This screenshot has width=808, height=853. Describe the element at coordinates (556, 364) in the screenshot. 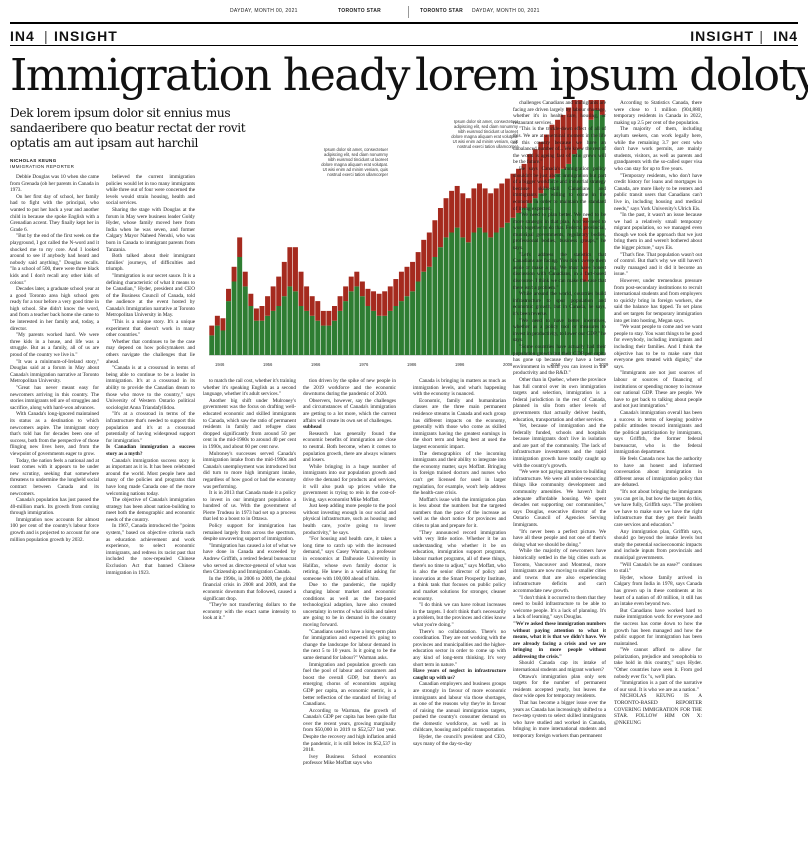

I see `x-tick-label: 2016` at that location.